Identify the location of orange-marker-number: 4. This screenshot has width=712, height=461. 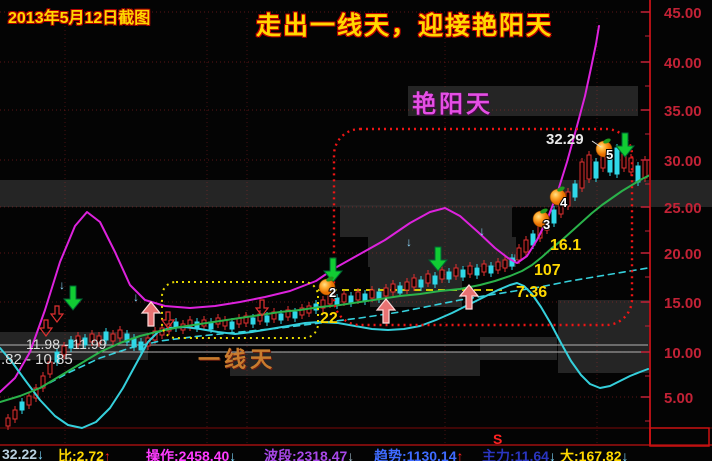
(564, 202).